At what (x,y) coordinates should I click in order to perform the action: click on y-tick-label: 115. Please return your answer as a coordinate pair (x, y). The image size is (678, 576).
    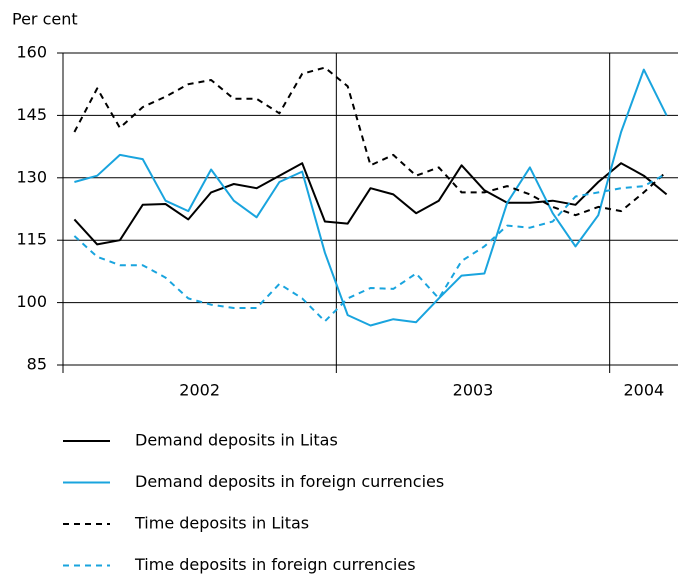
    Looking at the image, I should click on (31, 239).